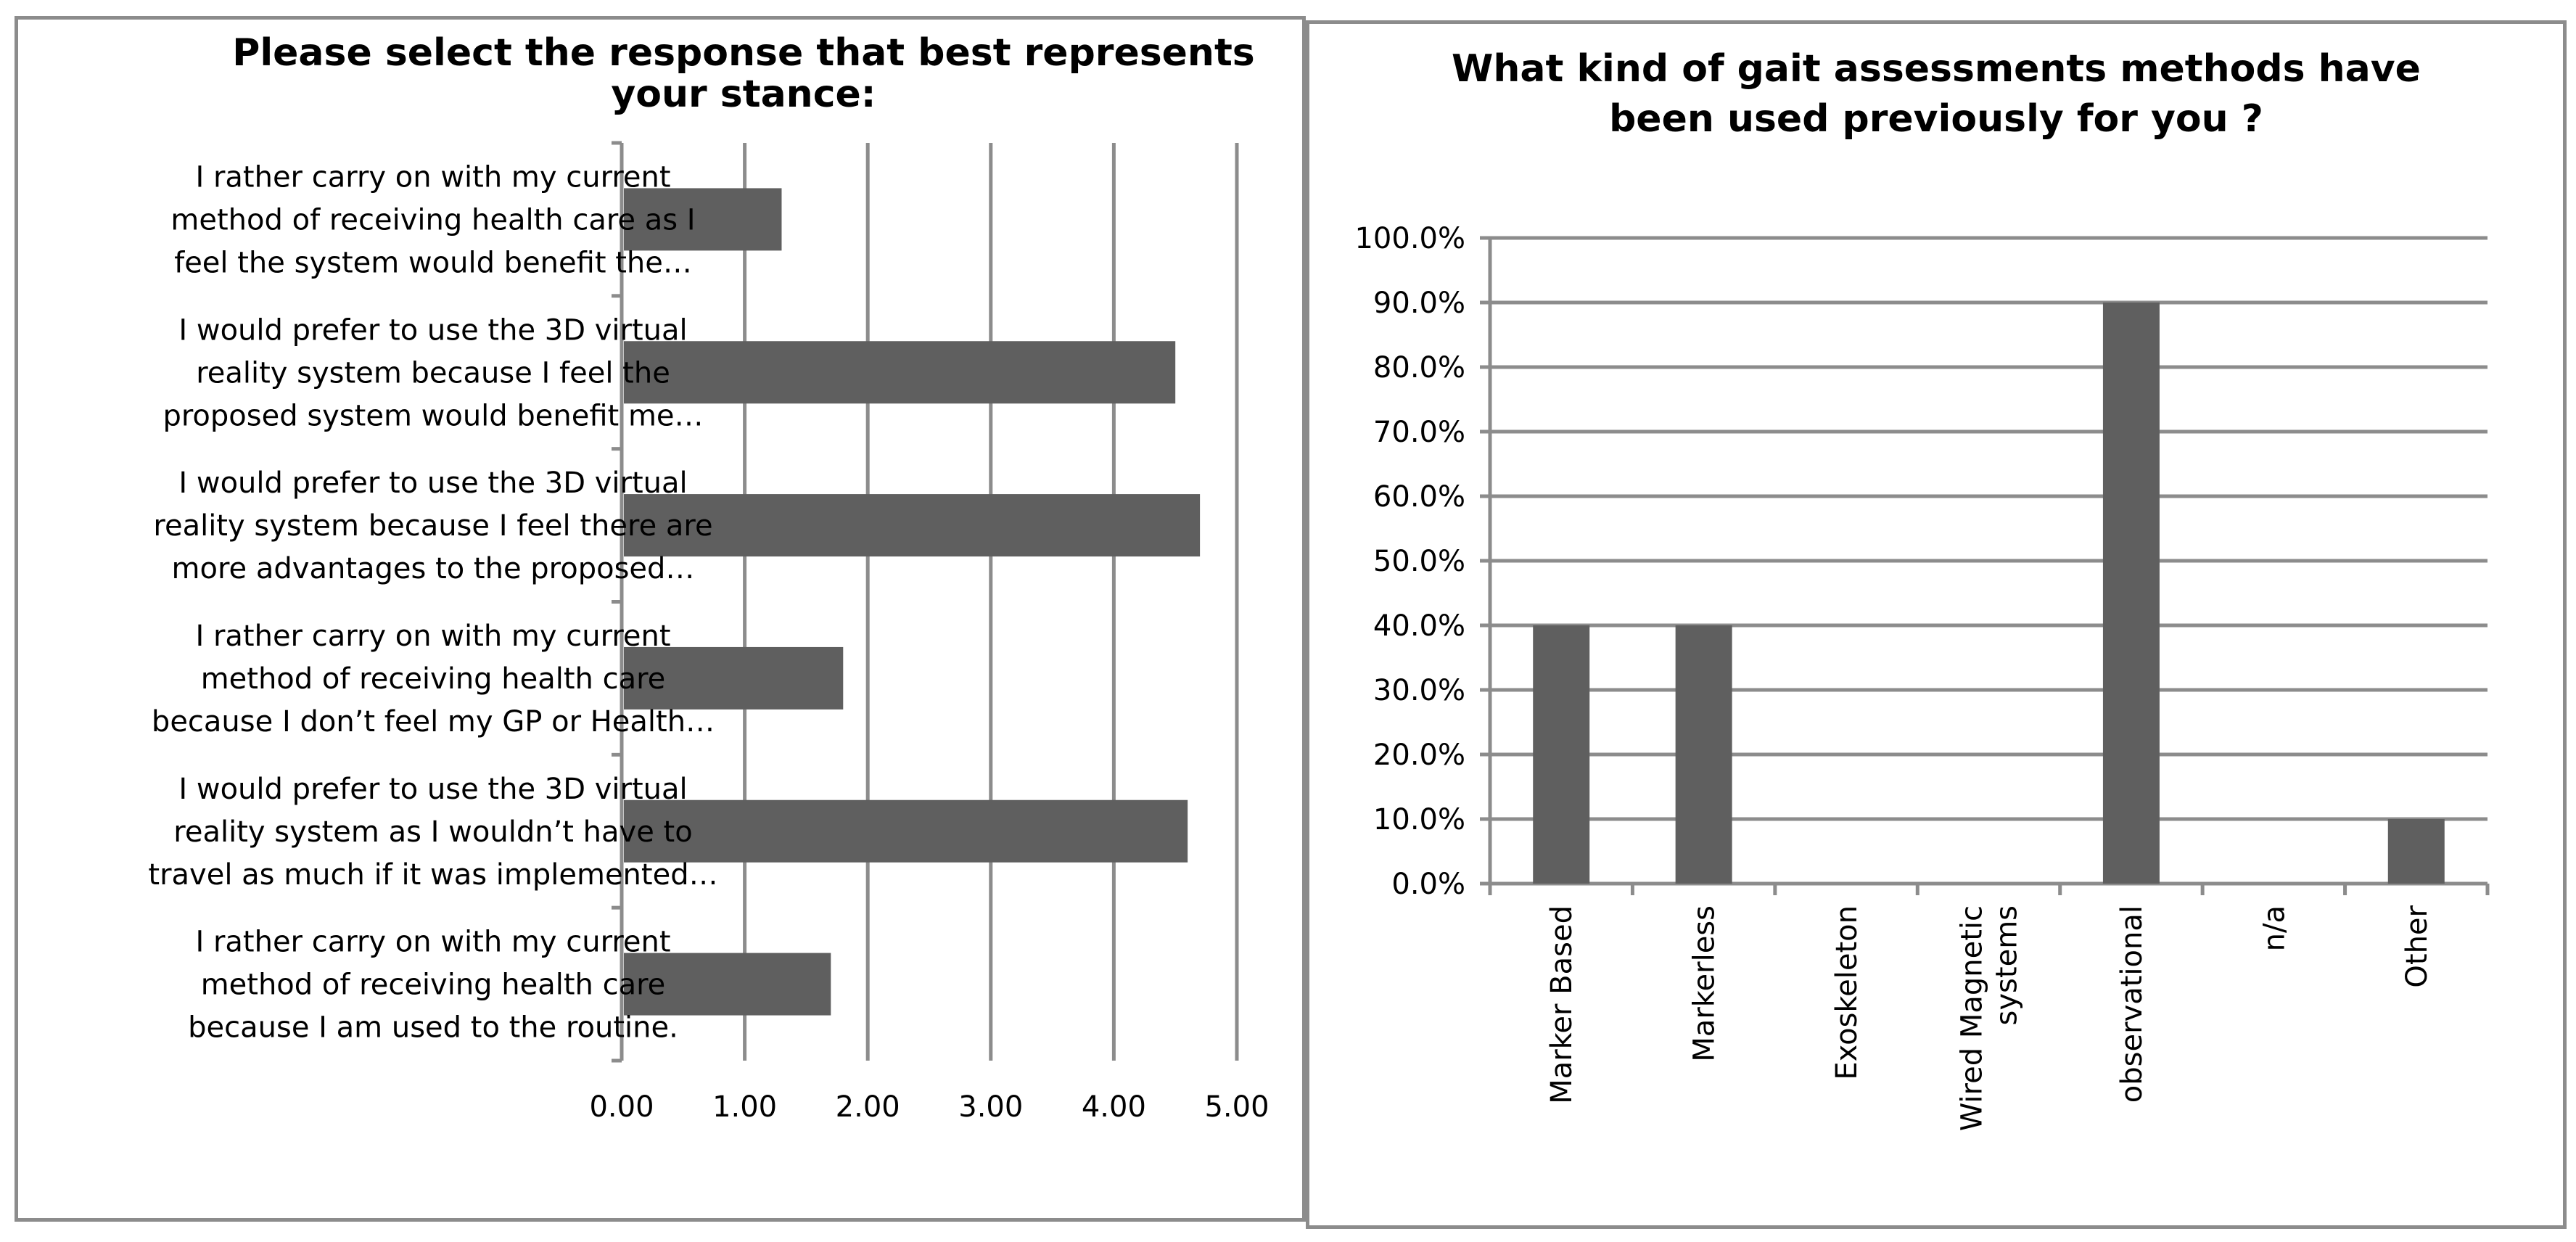 The image size is (2576, 1242). I want to click on y-tick-label: 90.0%, so click(1419, 303).